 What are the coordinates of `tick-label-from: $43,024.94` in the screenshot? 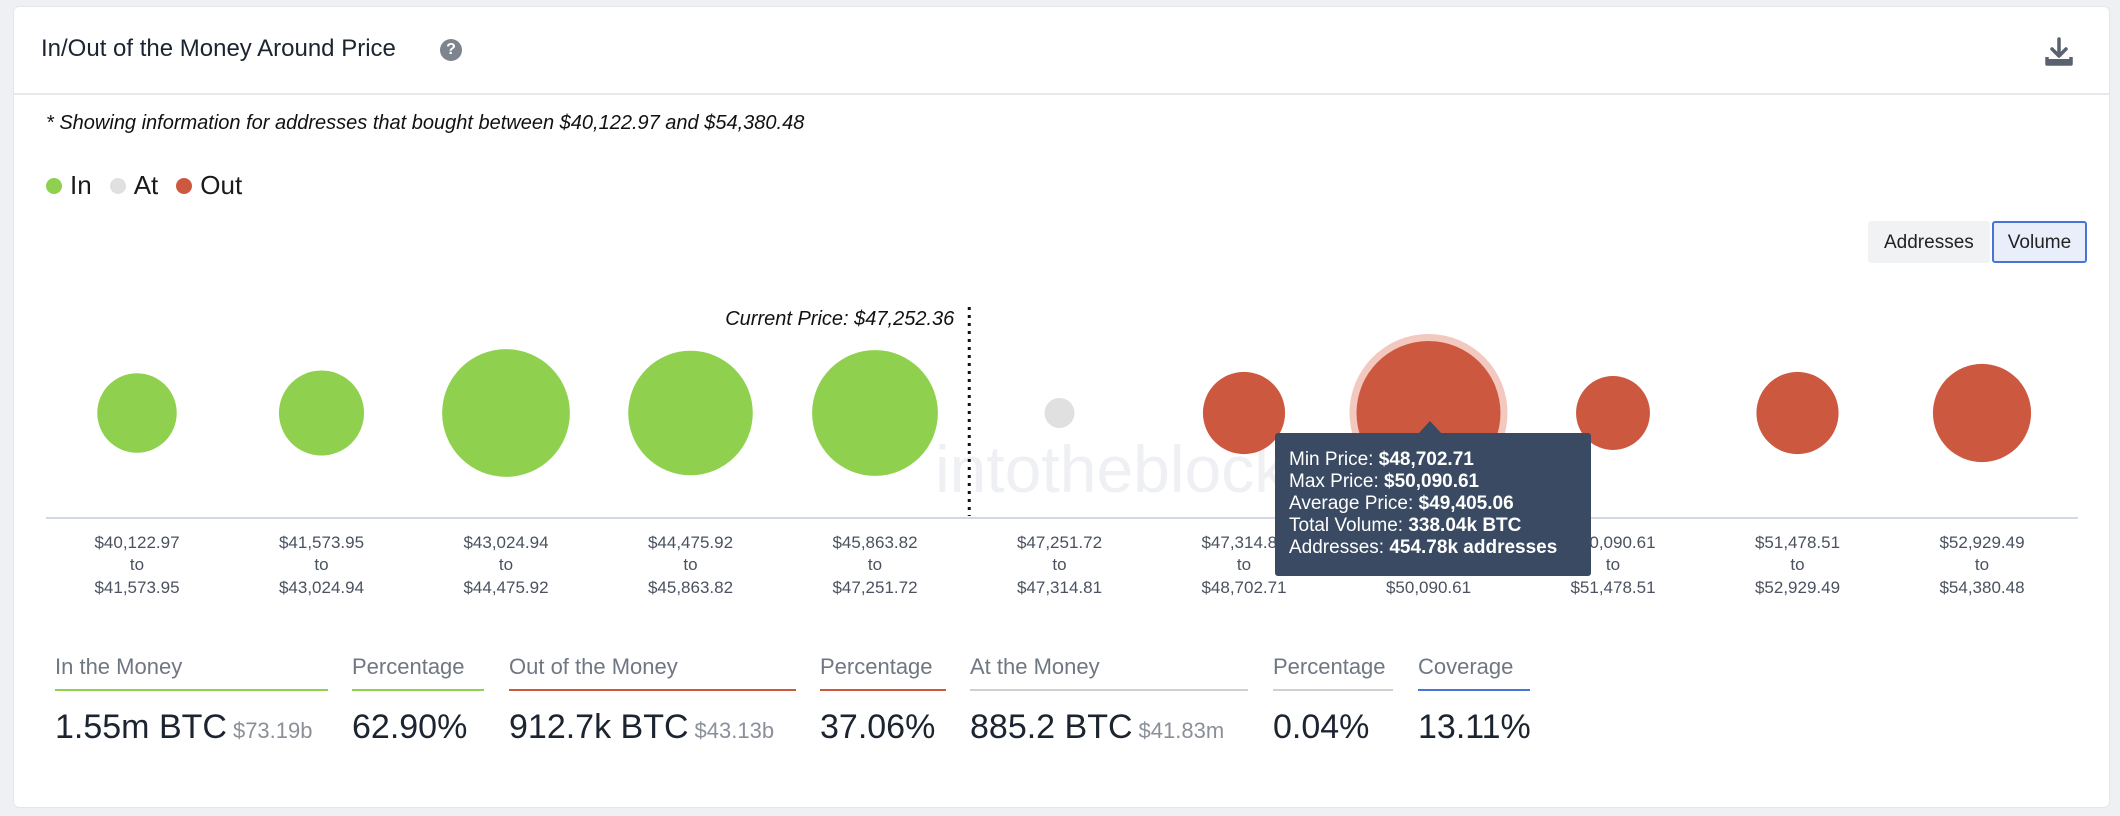 It's located at (505, 542).